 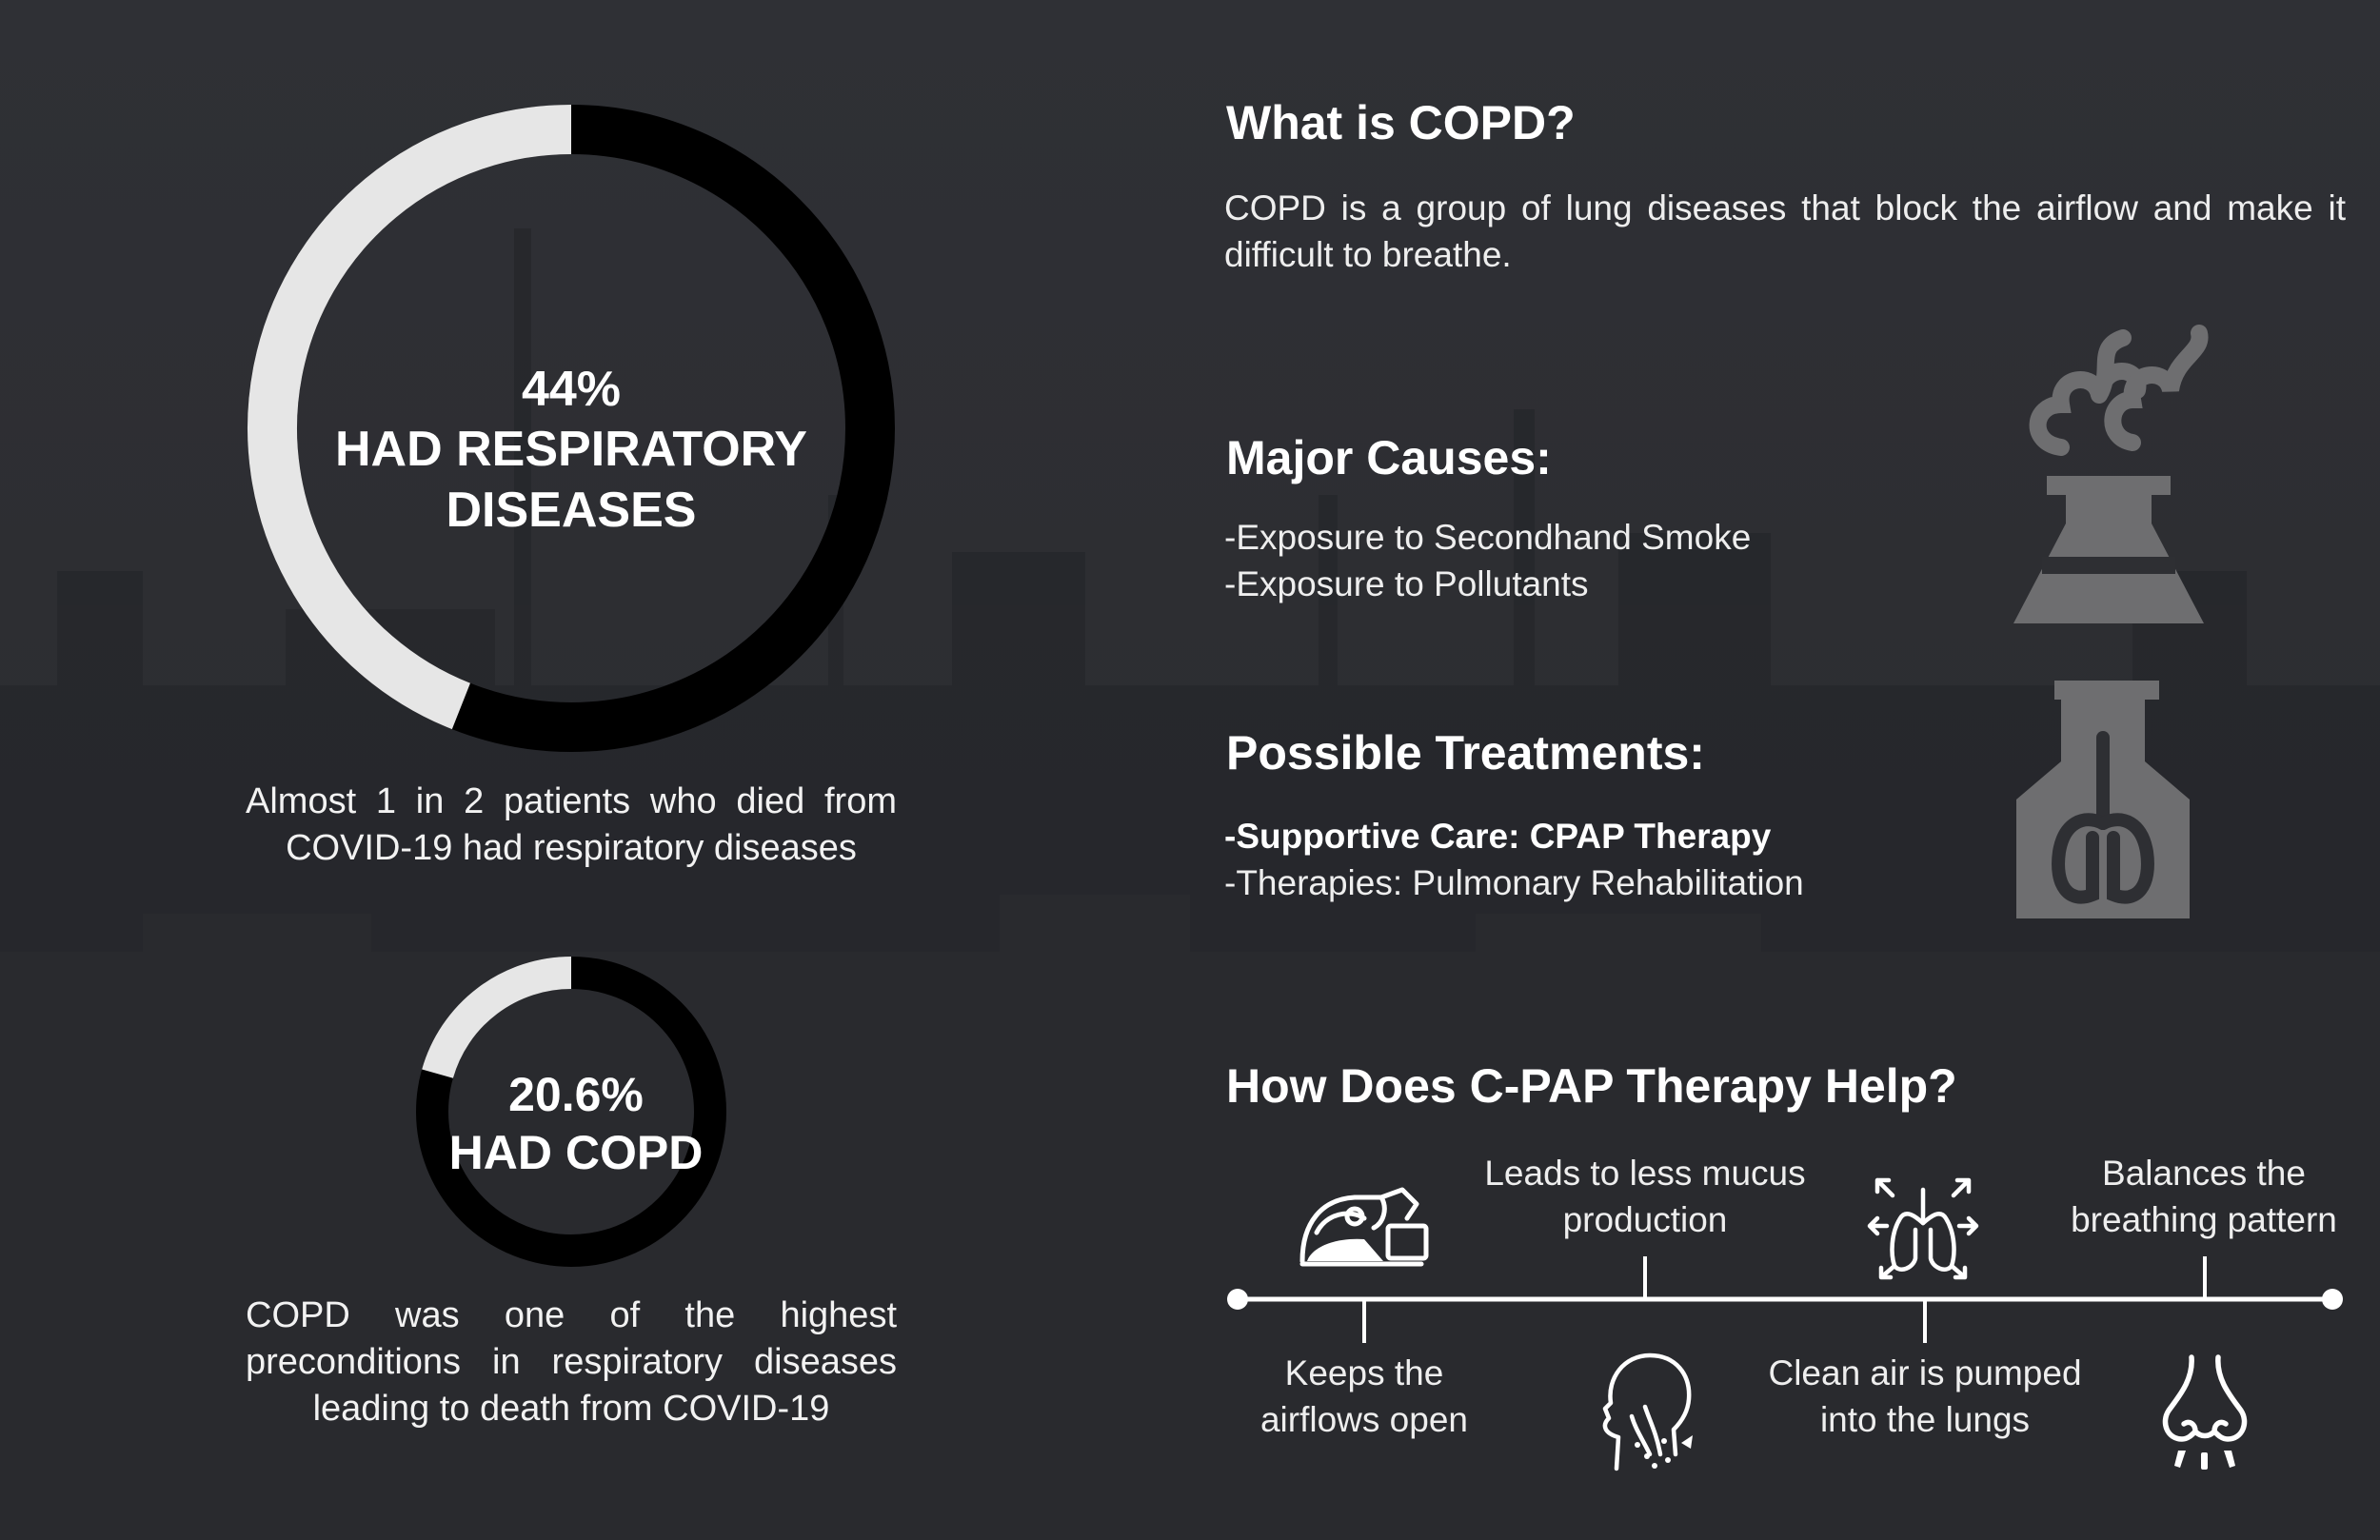 I want to click on treatment-item: -Therapies: Pulmonary Rehabilitation, so click(x=1514, y=882).